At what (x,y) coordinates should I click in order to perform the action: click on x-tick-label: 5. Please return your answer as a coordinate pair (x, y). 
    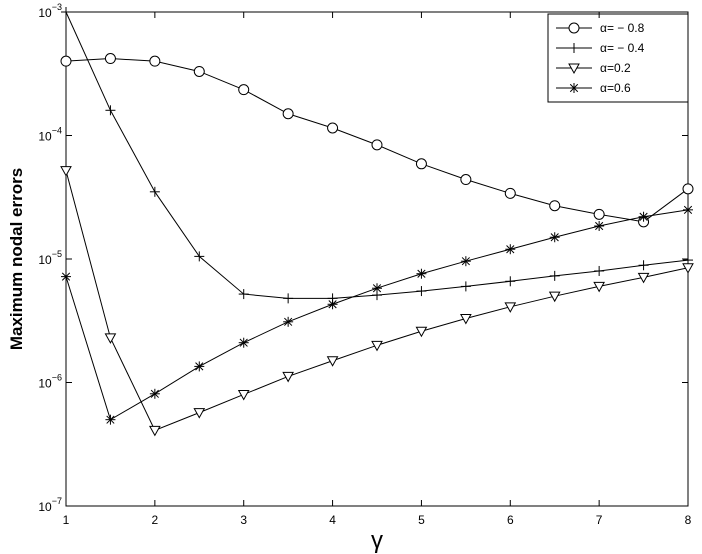
    Looking at the image, I should click on (421, 520).